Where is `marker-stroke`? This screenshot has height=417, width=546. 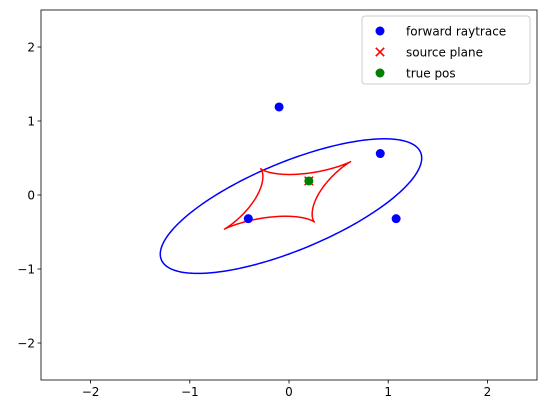
marker-stroke is located at coordinates (380, 52).